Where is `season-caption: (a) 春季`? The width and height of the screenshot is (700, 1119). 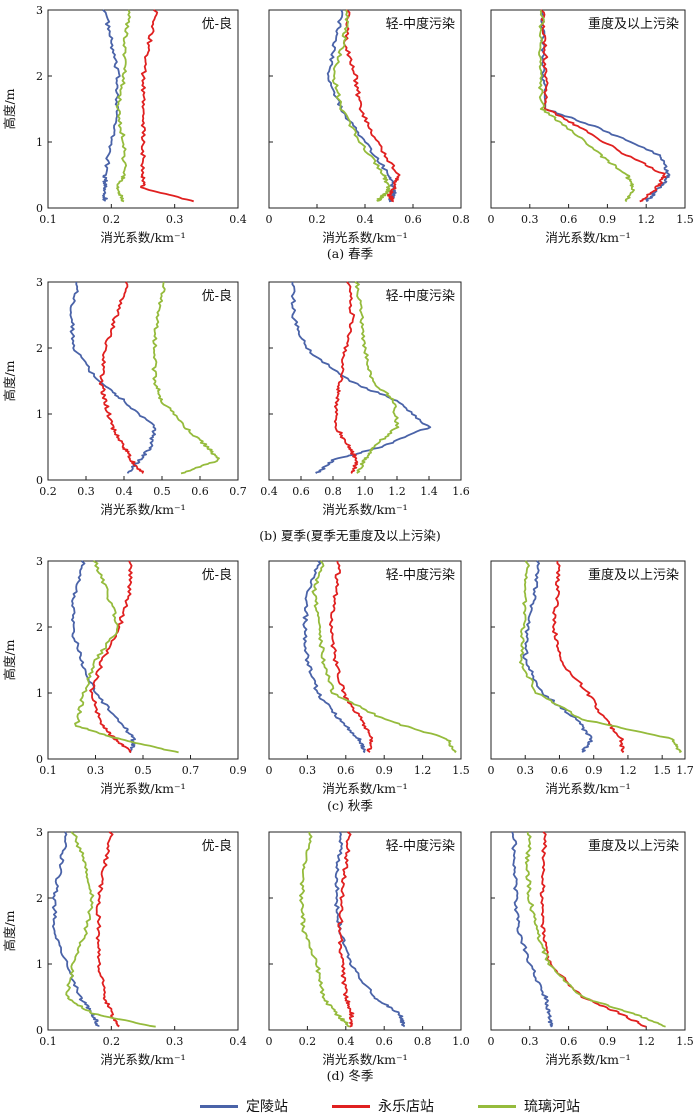 season-caption: (a) 春季 is located at coordinates (350, 253).